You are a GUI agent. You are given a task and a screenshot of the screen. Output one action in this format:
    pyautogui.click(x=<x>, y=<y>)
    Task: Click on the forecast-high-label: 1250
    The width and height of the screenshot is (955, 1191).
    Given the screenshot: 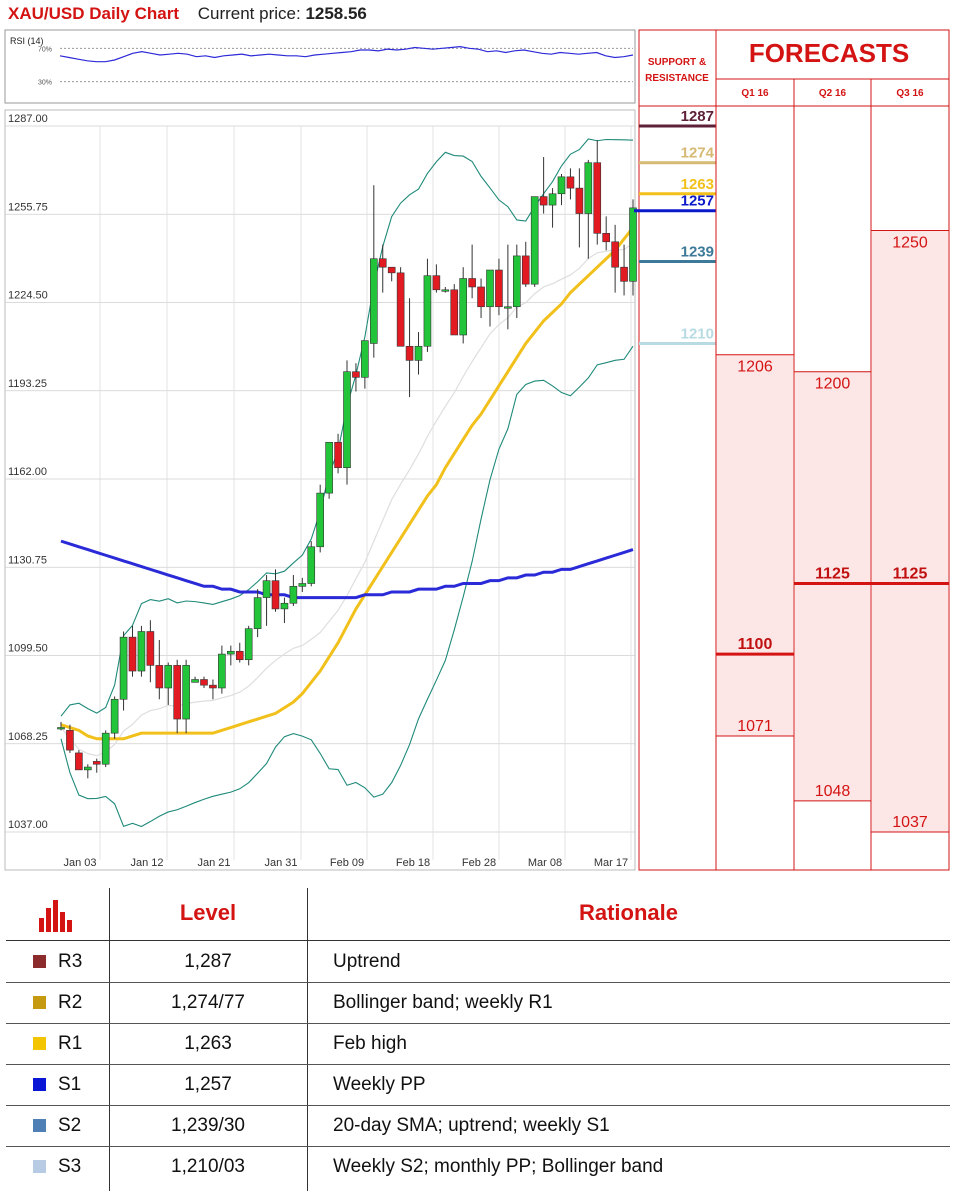 What is the action you would take?
    pyautogui.click(x=910, y=242)
    